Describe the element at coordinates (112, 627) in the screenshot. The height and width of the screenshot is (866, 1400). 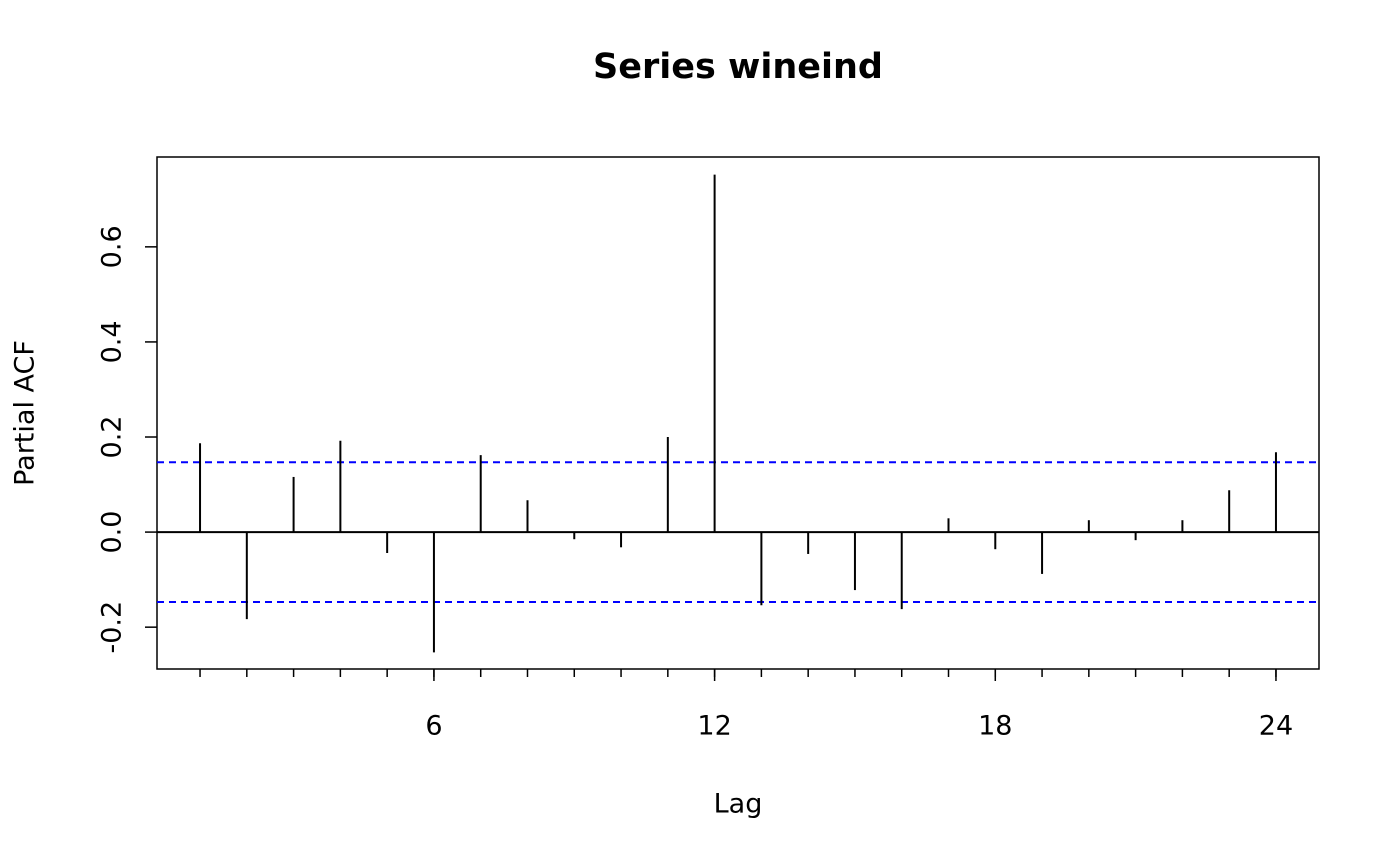
I see `y-tick-label: -0.2` at that location.